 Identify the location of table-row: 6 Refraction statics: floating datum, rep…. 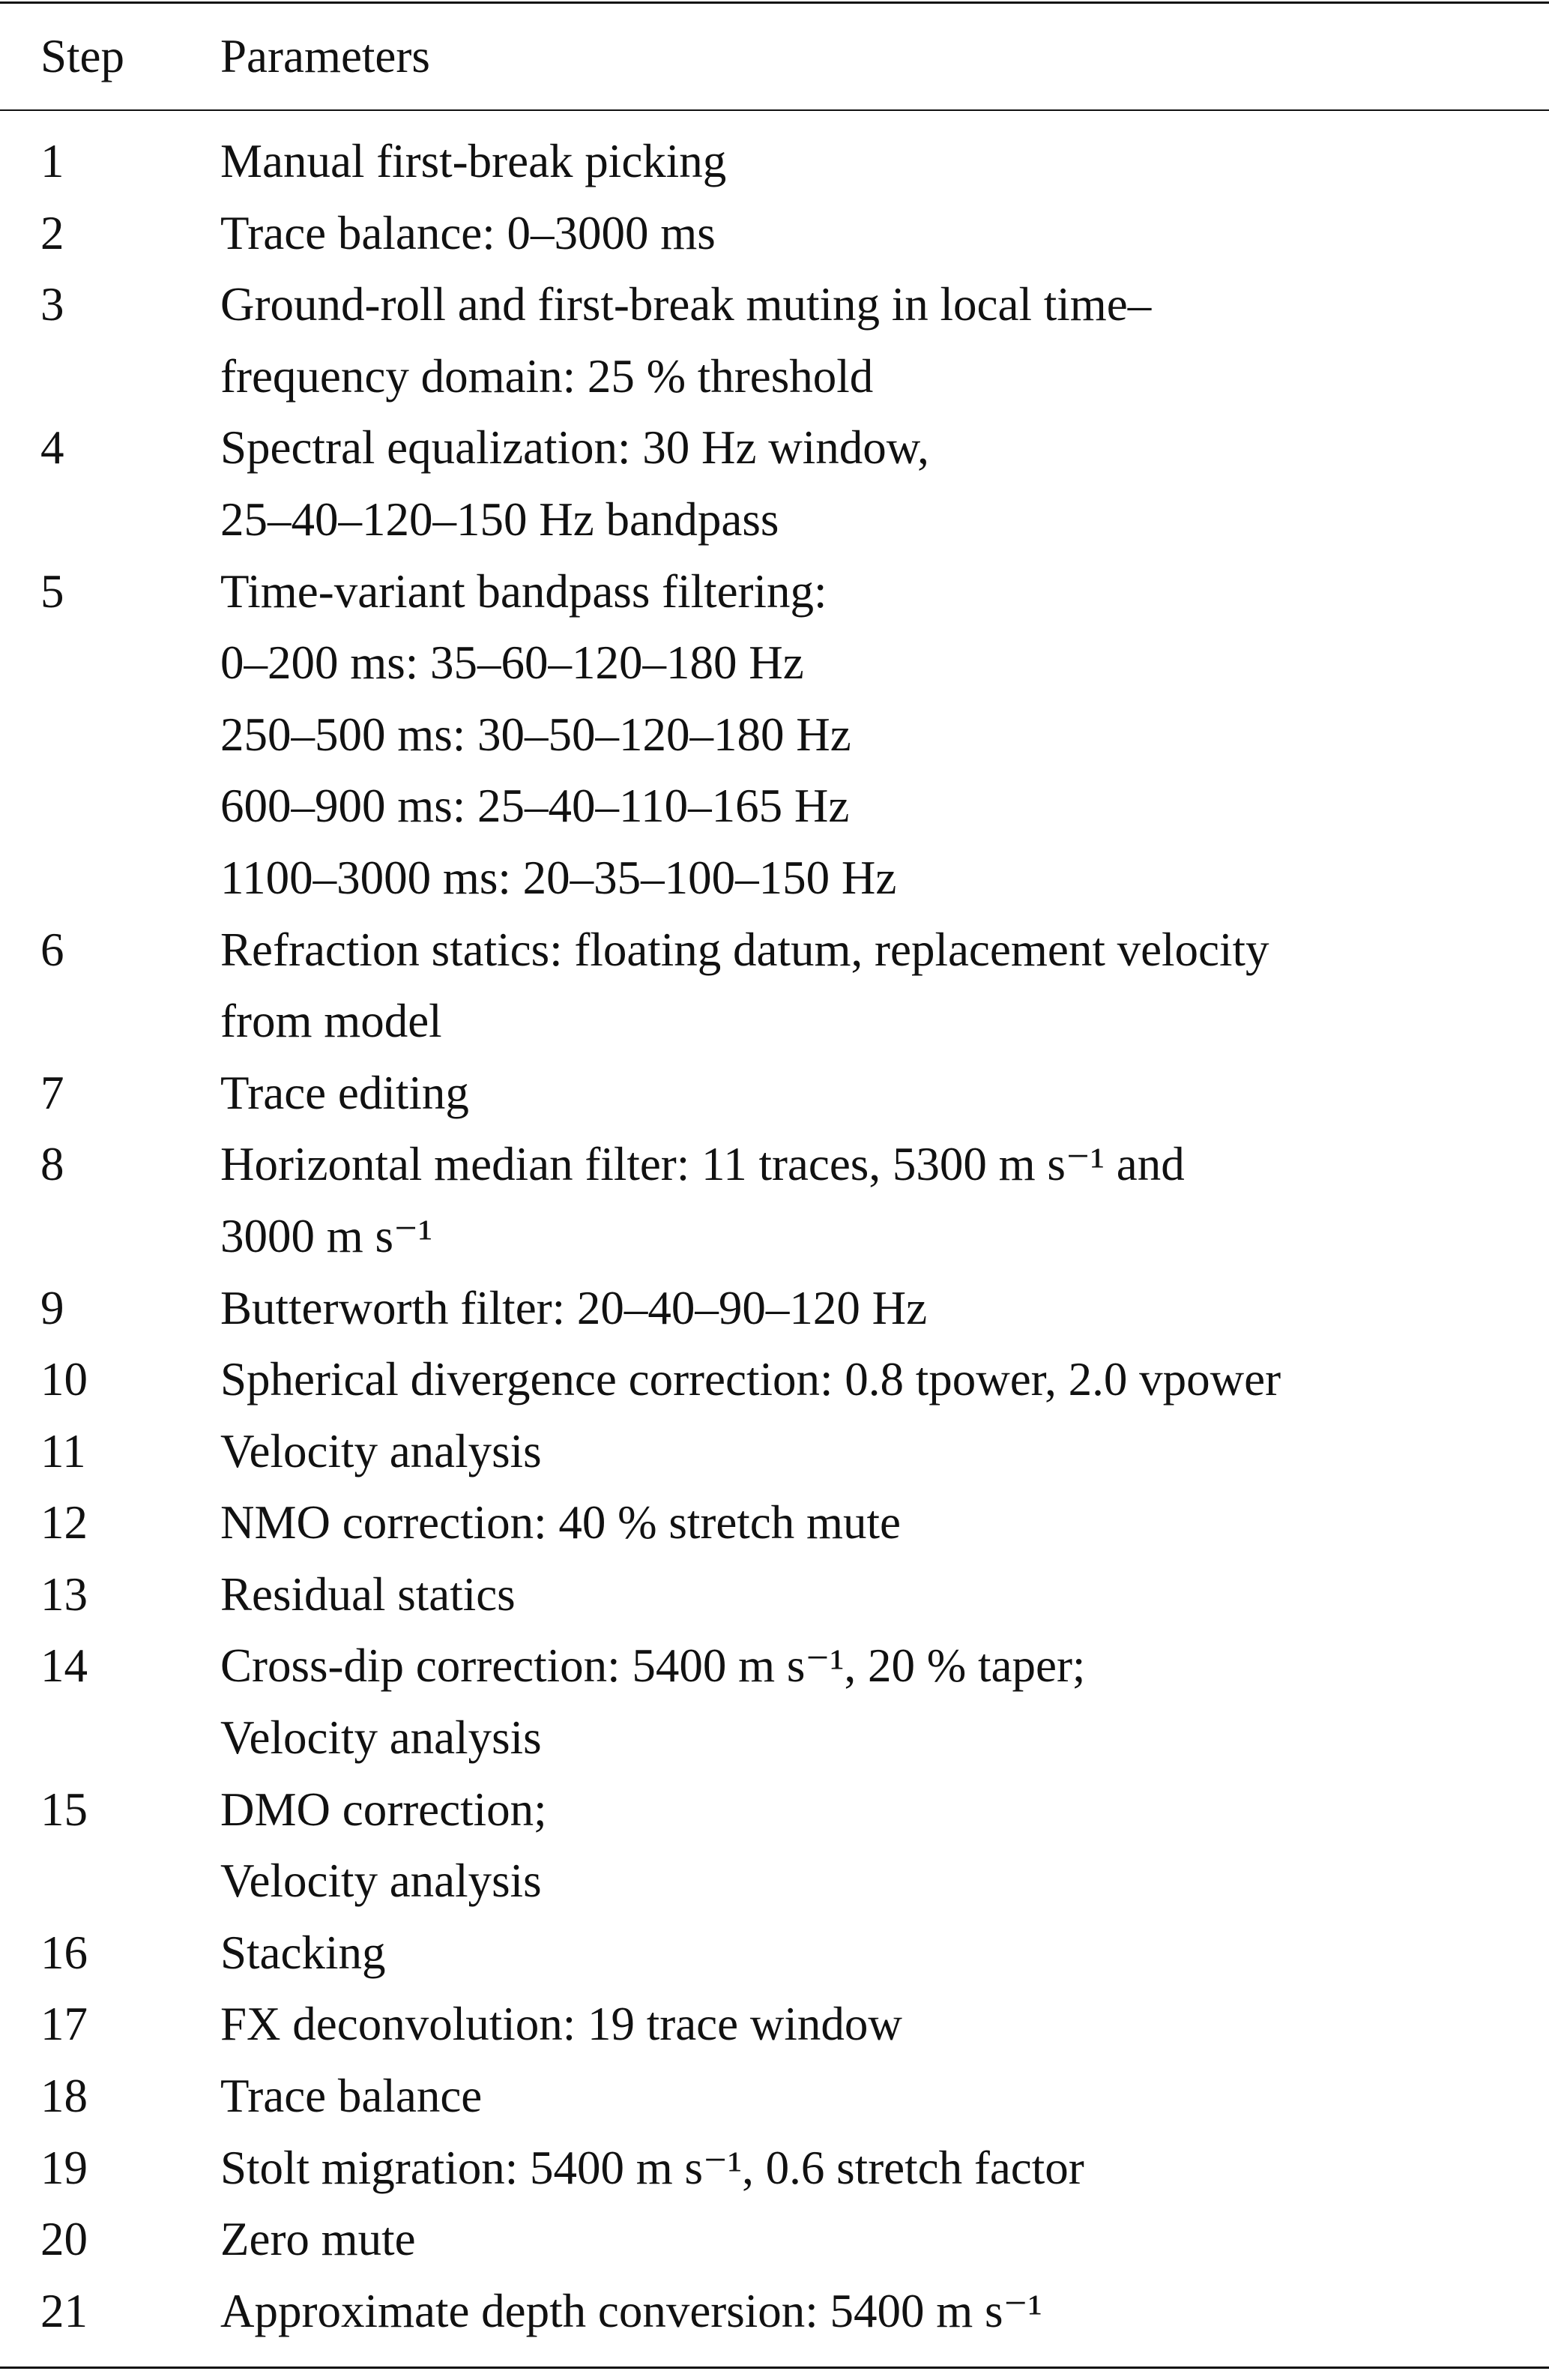
(774, 986).